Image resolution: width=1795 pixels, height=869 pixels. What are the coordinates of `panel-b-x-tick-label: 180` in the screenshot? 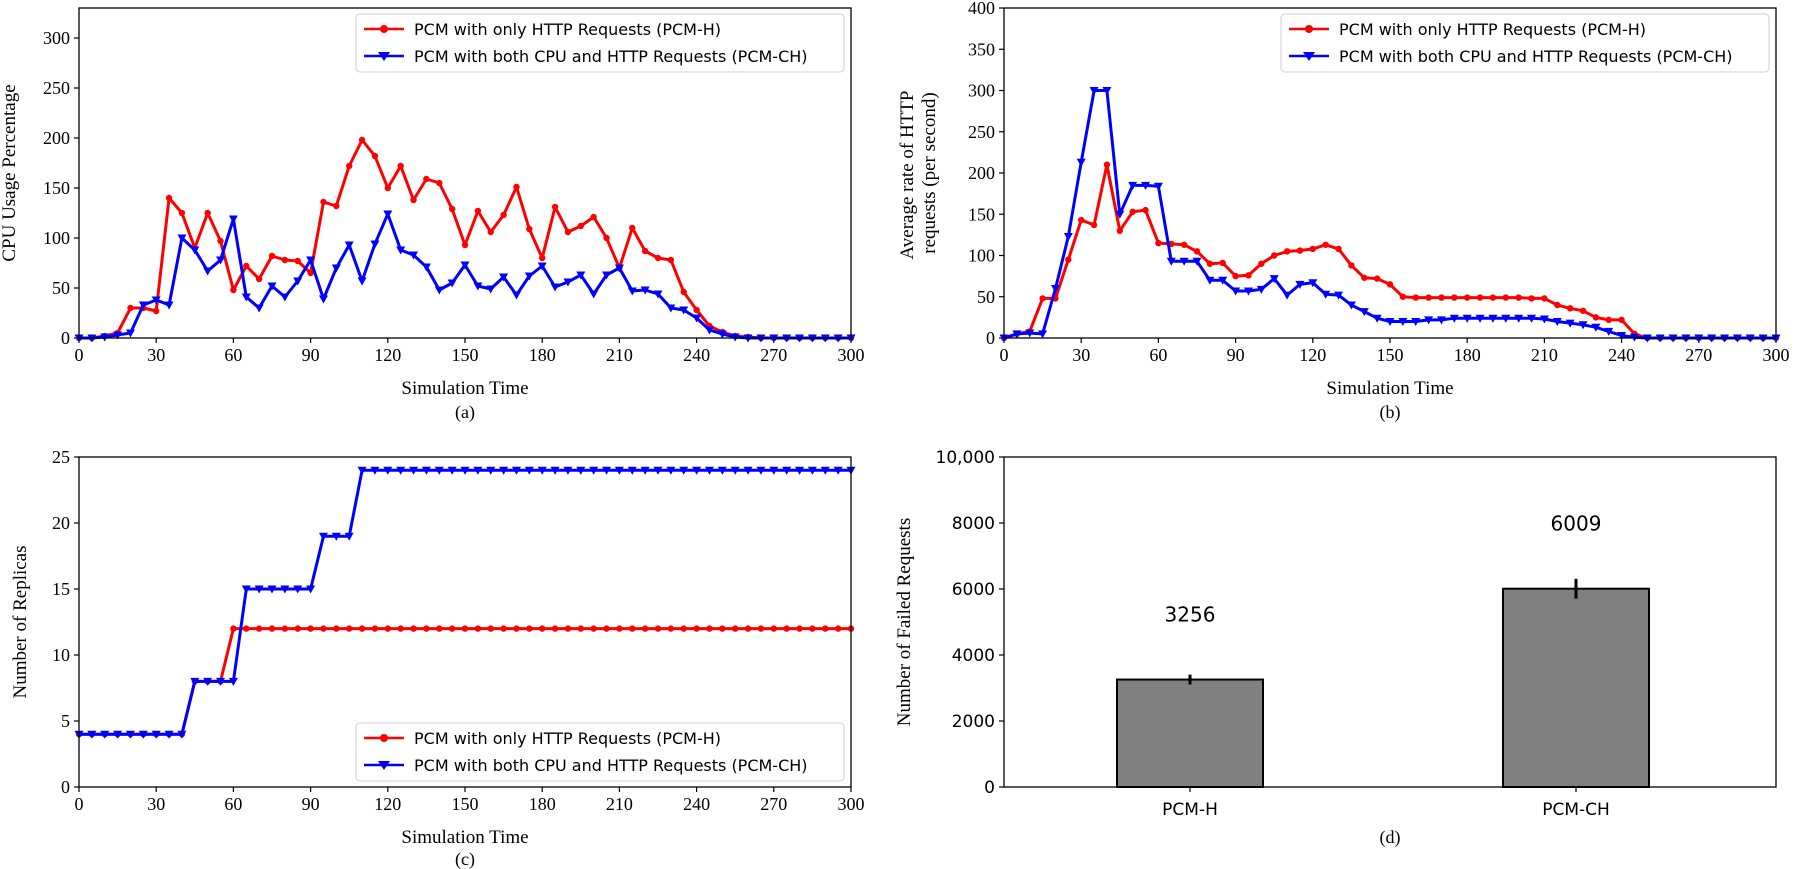 It's located at (1467, 355).